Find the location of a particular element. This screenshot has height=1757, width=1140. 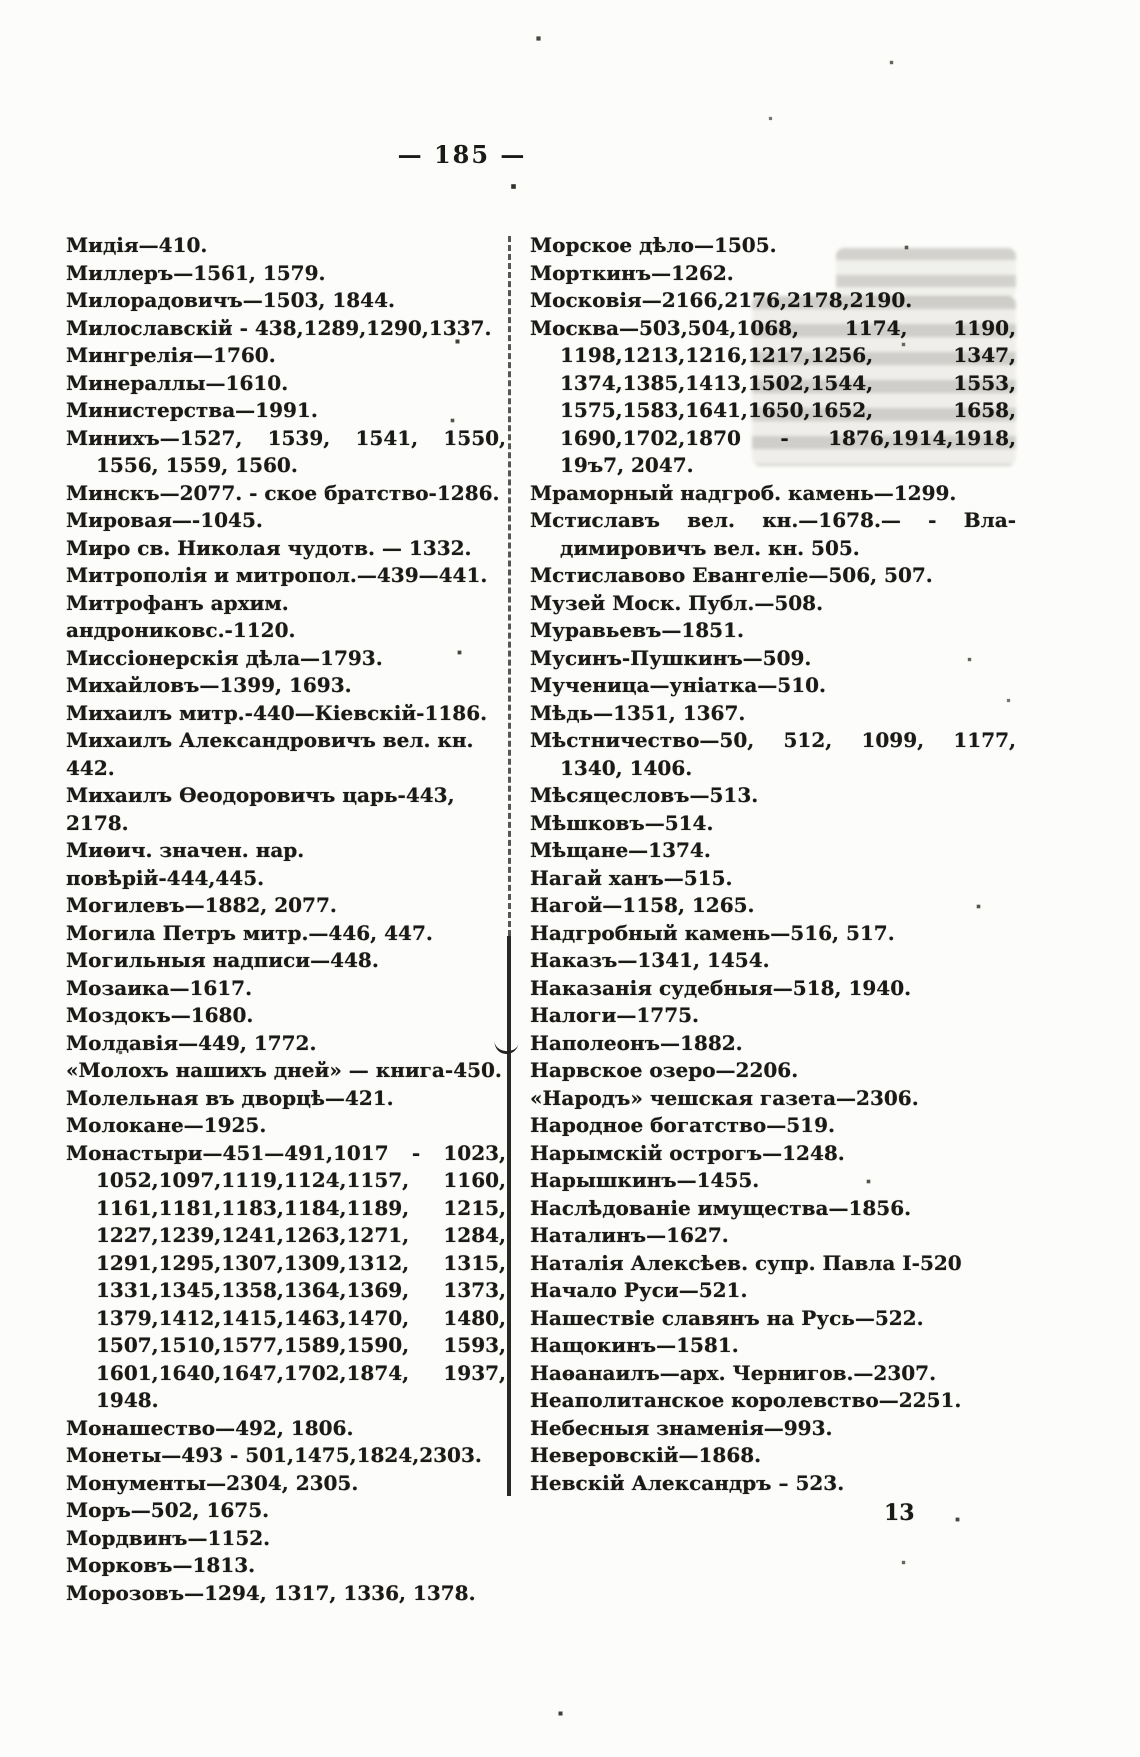

index-entry-line: Милославскій - 438,1289,1290,1337. is located at coordinates (279, 327).